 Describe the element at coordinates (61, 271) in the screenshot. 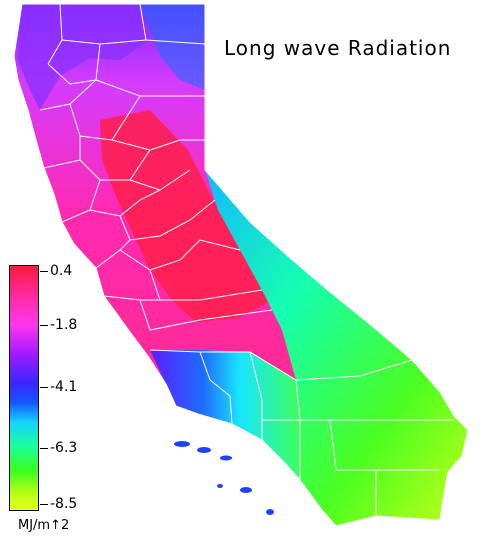

I see `legend-tick-label: 0.4` at that location.